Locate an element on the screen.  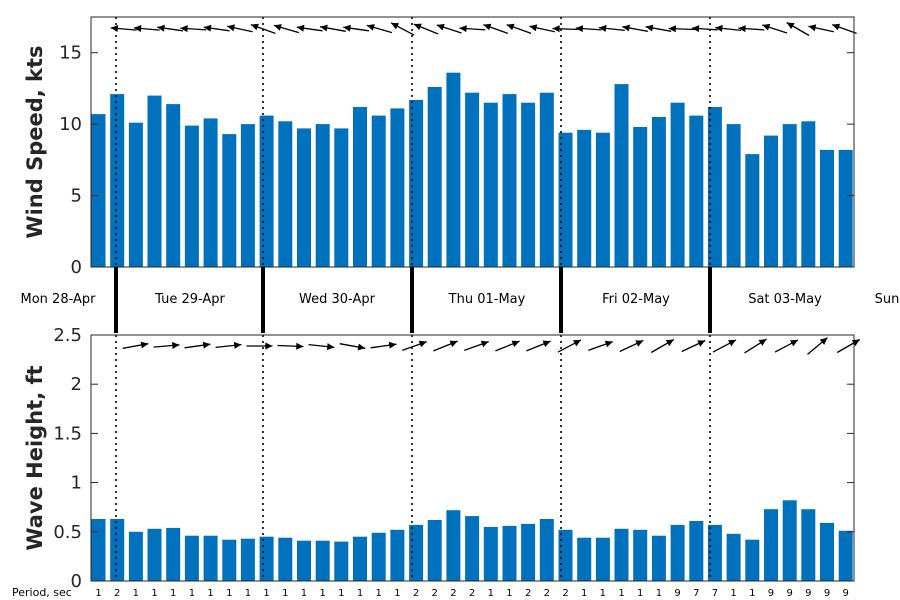
wind-y-axis-label: Wind Speed, kts is located at coordinates (35, 141).